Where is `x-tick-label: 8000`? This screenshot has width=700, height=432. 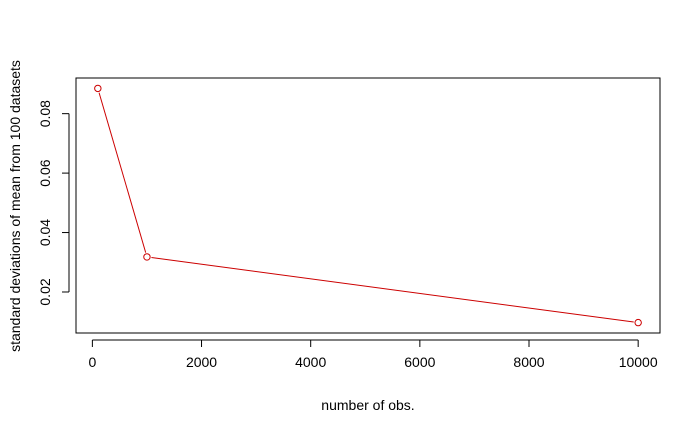
x-tick-label: 8000 is located at coordinates (528, 362).